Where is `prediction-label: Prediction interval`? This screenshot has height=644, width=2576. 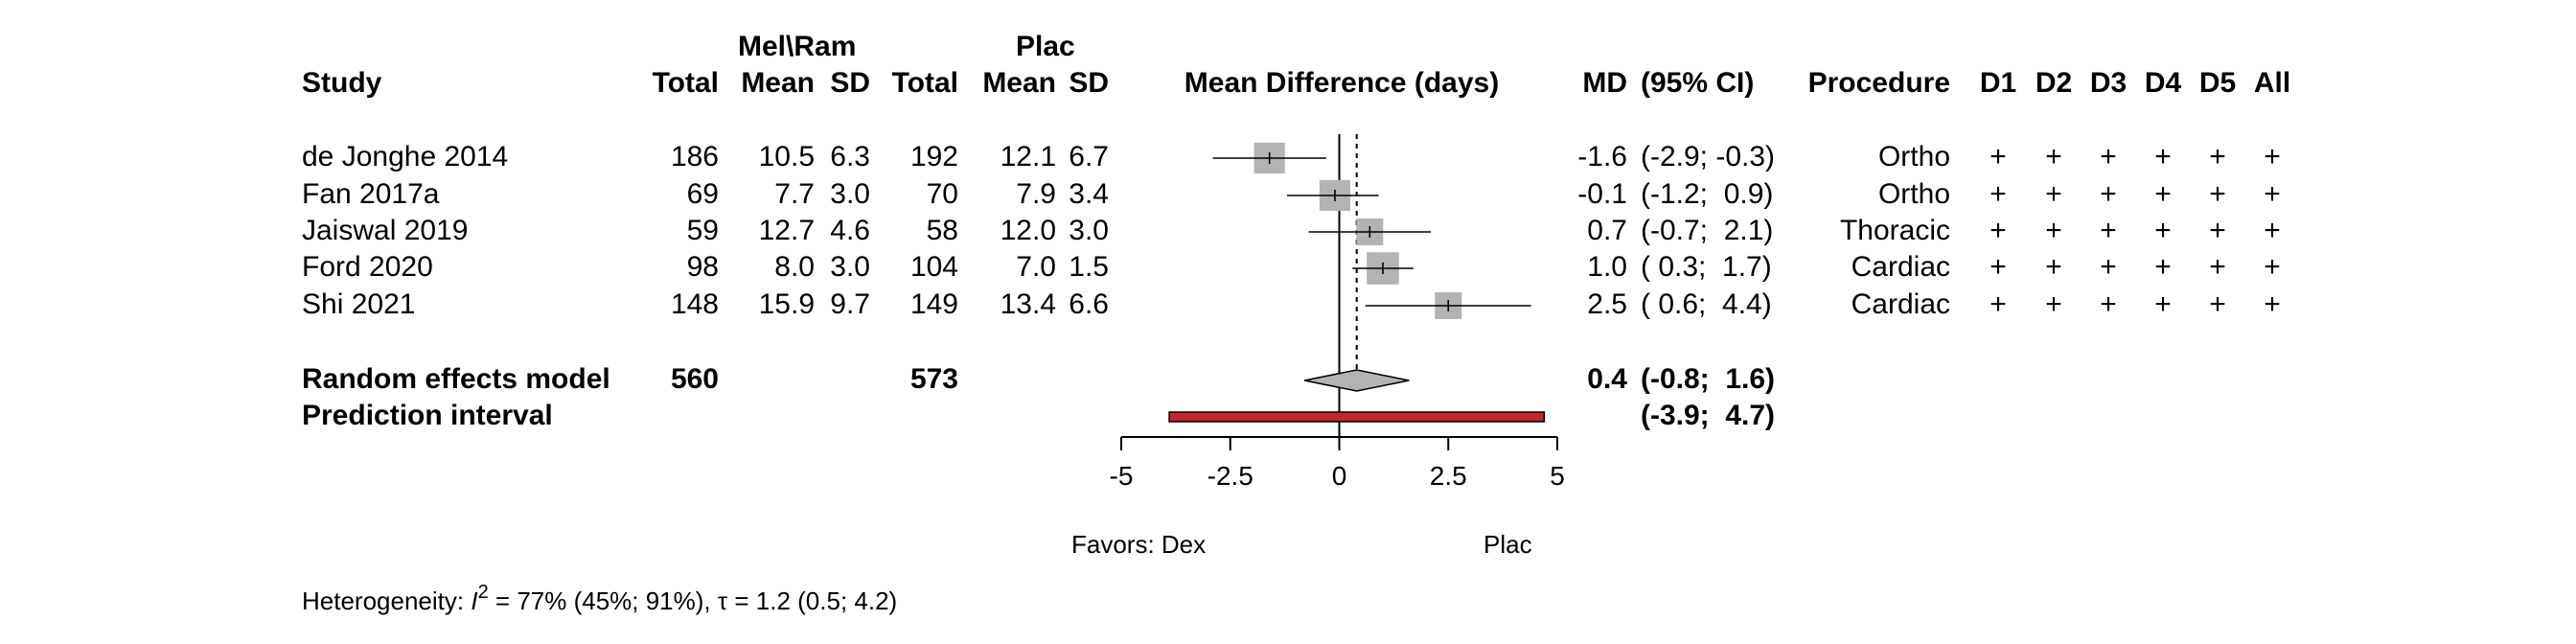 prediction-label: Prediction interval is located at coordinates (427, 415).